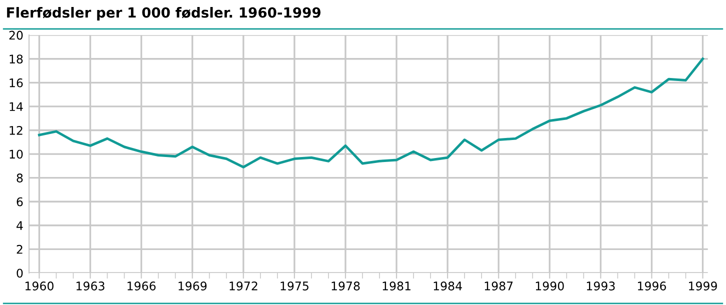 Image resolution: width=726 pixels, height=305 pixels. I want to click on y-tick-label: 6, so click(19, 201).